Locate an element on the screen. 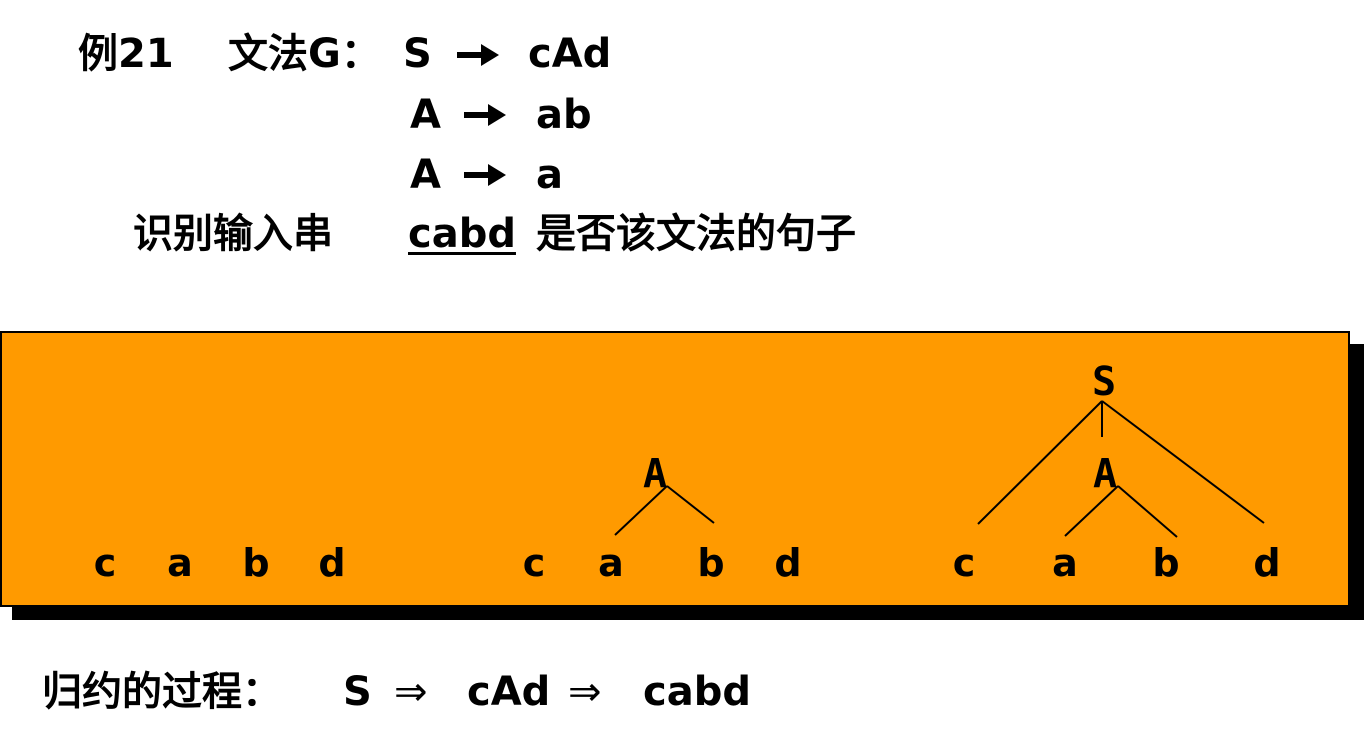 This screenshot has height=749, width=1365. reduction-label: 归约的过程： is located at coordinates (162, 692).